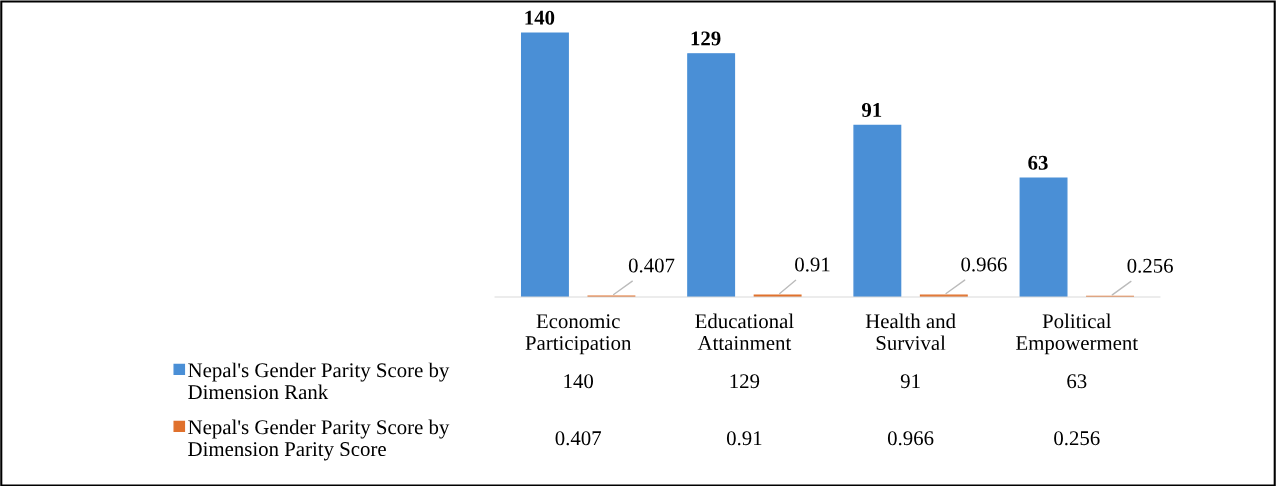  Describe the element at coordinates (1077, 381) in the screenshot. I see `text: 63` at that location.